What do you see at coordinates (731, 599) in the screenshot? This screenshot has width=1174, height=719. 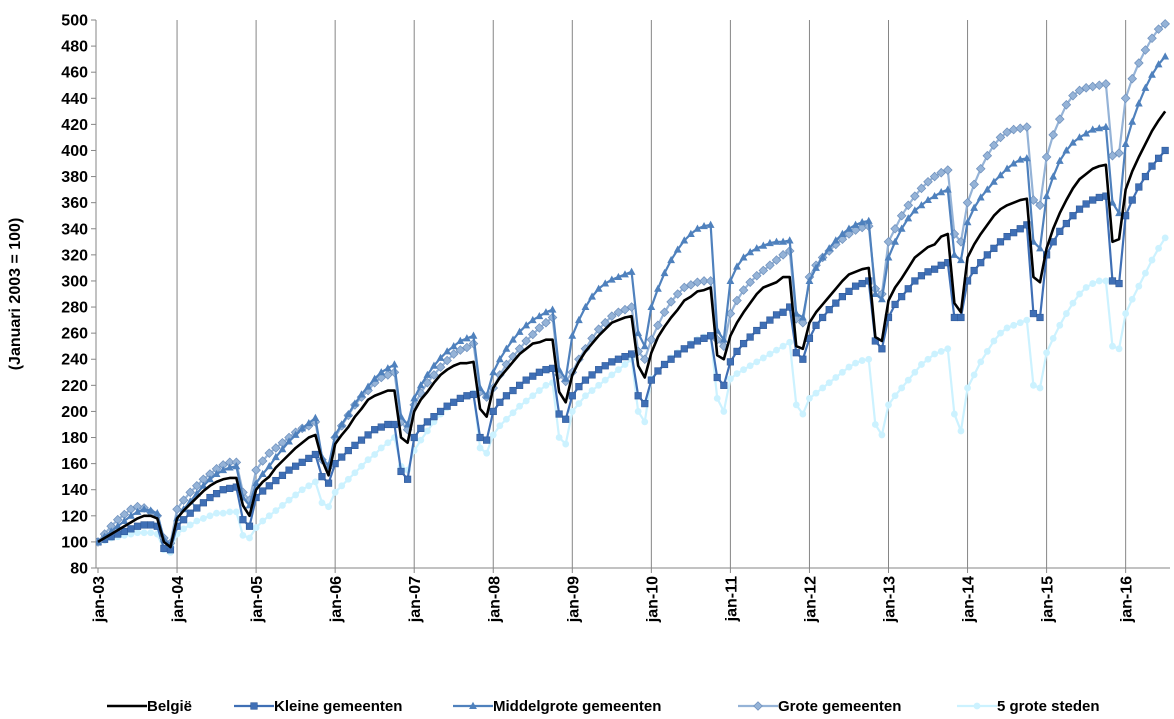 I see `x-tick-label: jan-11` at bounding box center [731, 599].